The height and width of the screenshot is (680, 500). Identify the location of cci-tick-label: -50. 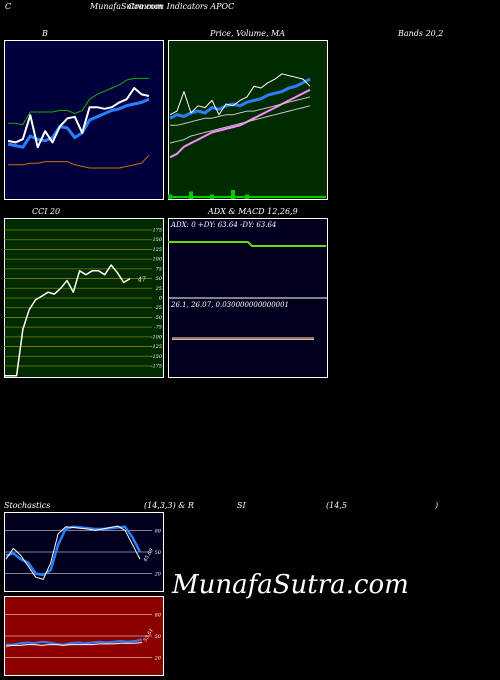
(158, 318).